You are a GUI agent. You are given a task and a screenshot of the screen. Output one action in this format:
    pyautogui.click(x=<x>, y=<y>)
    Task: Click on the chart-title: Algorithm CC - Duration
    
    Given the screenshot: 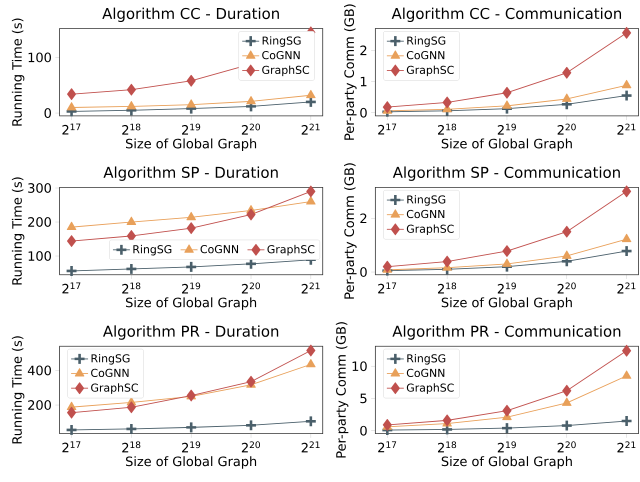 What is the action you would take?
    pyautogui.click(x=190, y=14)
    